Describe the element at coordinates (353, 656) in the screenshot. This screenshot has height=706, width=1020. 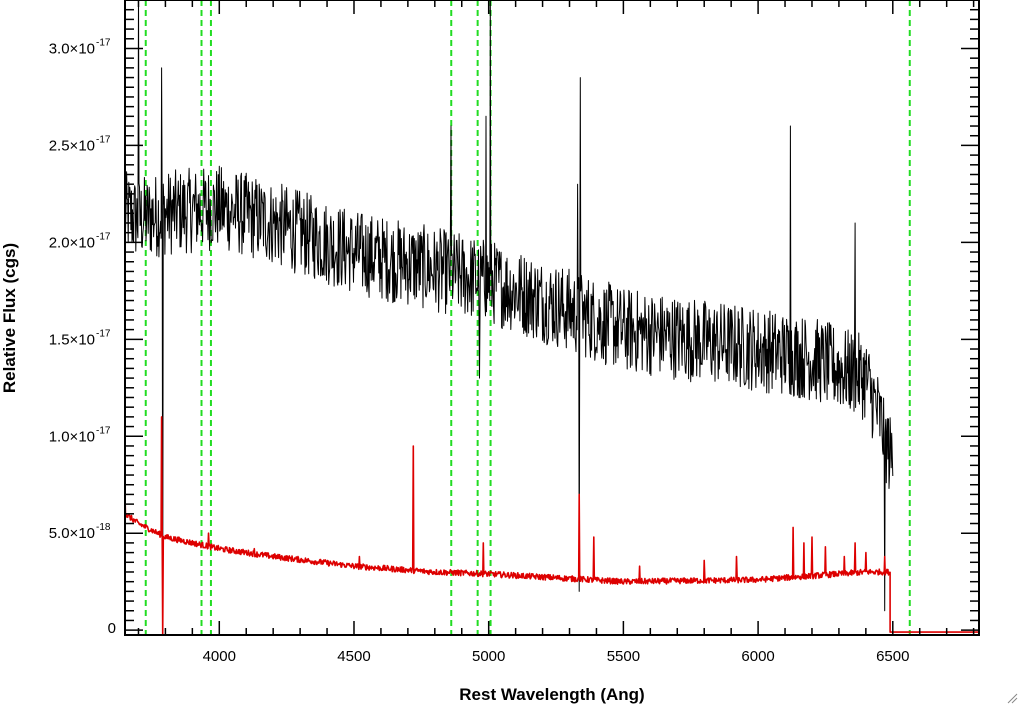
I see `x-tick-label: 4500` at that location.